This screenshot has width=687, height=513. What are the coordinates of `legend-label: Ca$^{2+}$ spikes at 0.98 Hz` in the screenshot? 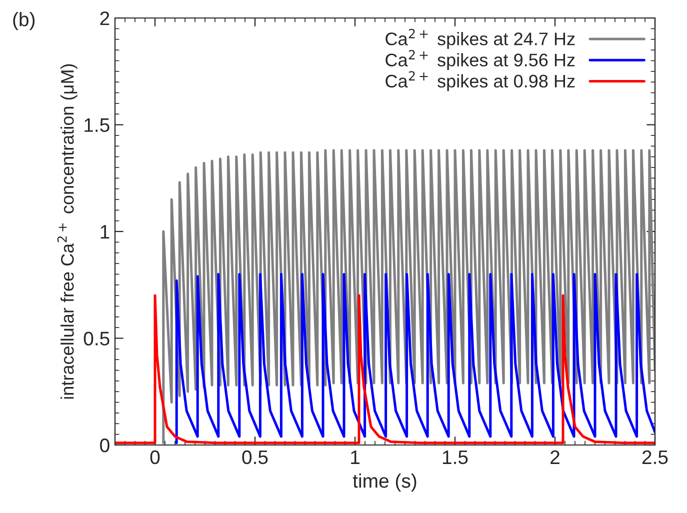 It's located at (480, 81).